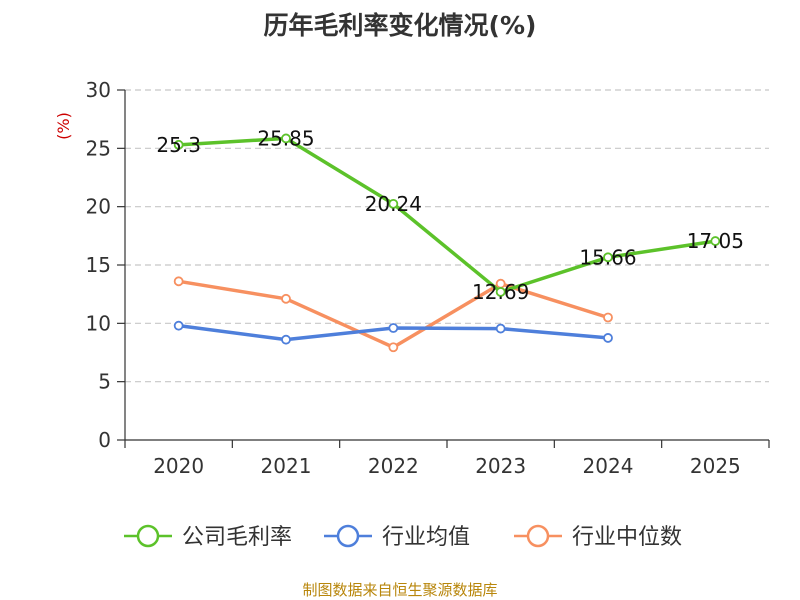 This screenshot has width=800, height=600. What do you see at coordinates (715, 466) in the screenshot?
I see `x-tick-label: 2025` at bounding box center [715, 466].